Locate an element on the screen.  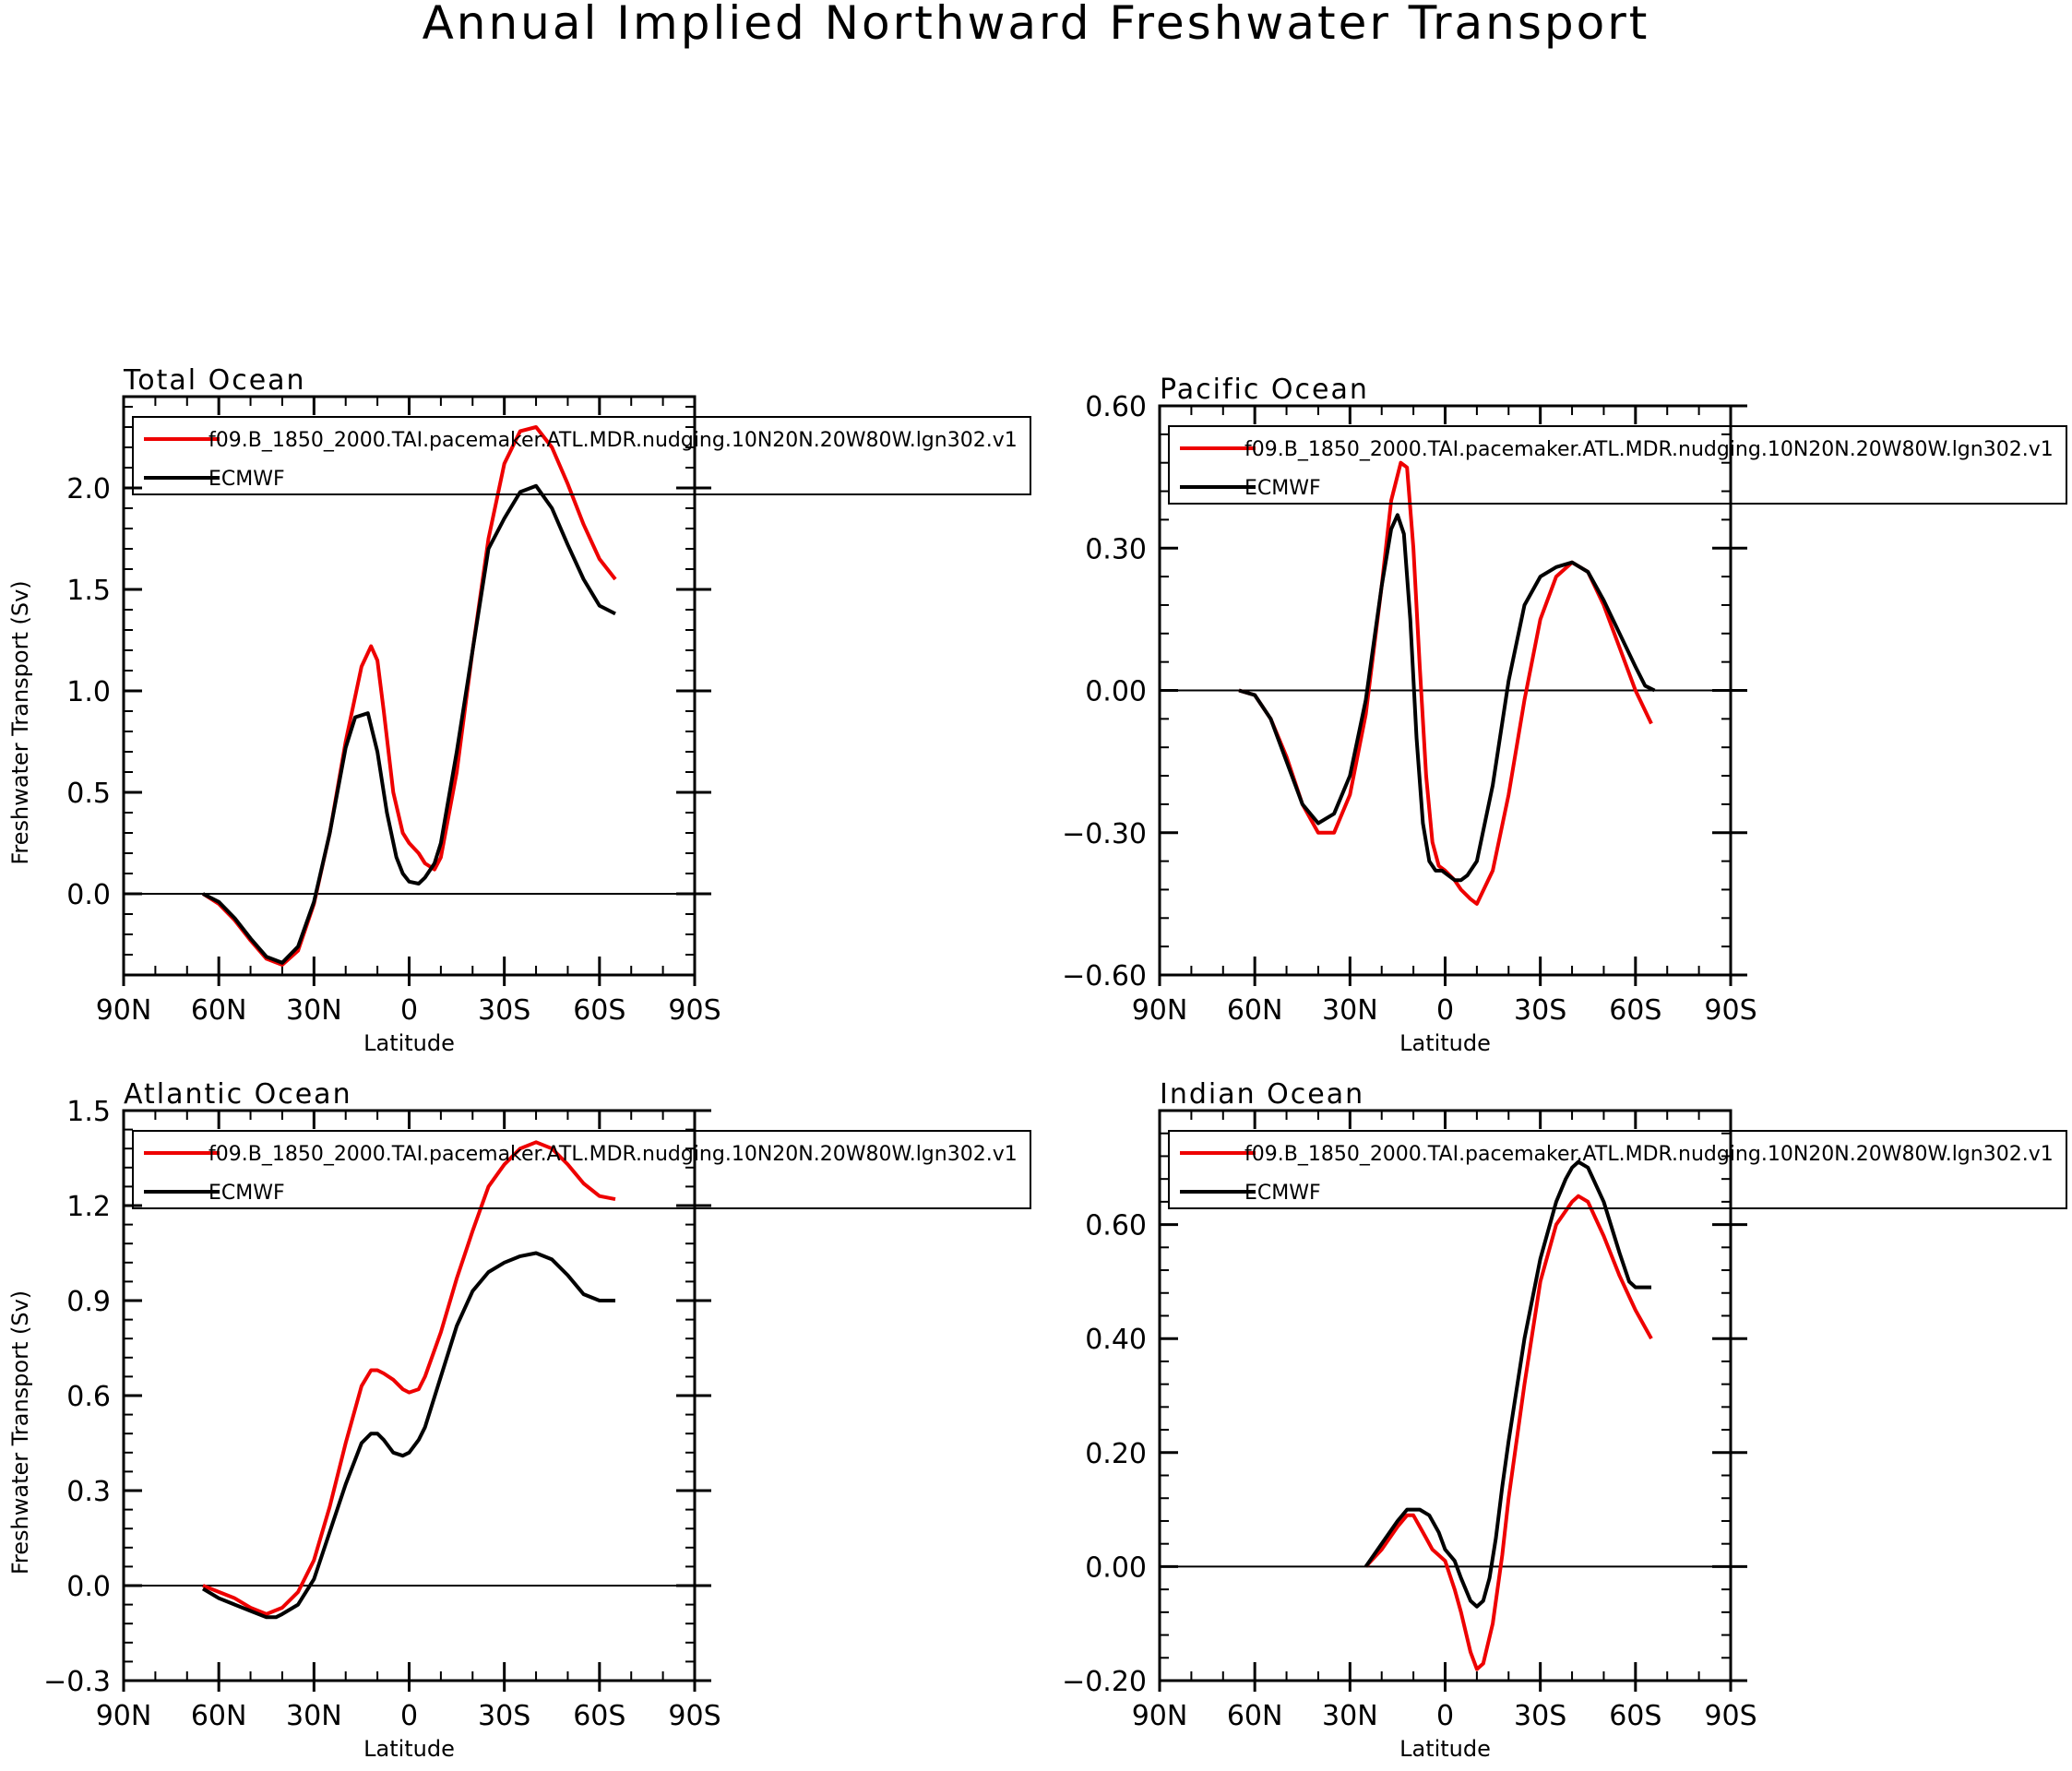
y-tick-label: 0.5 is located at coordinates (88, 794).